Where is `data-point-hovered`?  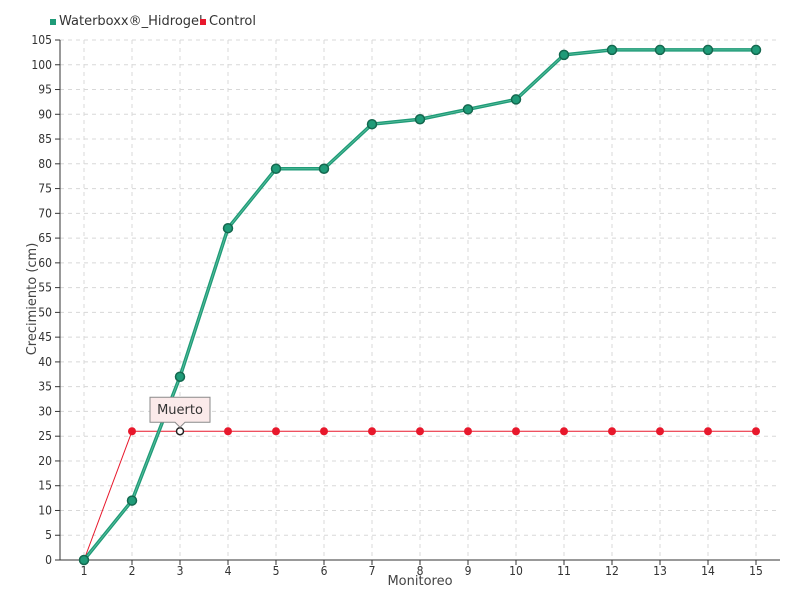
data-point-hovered is located at coordinates (180, 431).